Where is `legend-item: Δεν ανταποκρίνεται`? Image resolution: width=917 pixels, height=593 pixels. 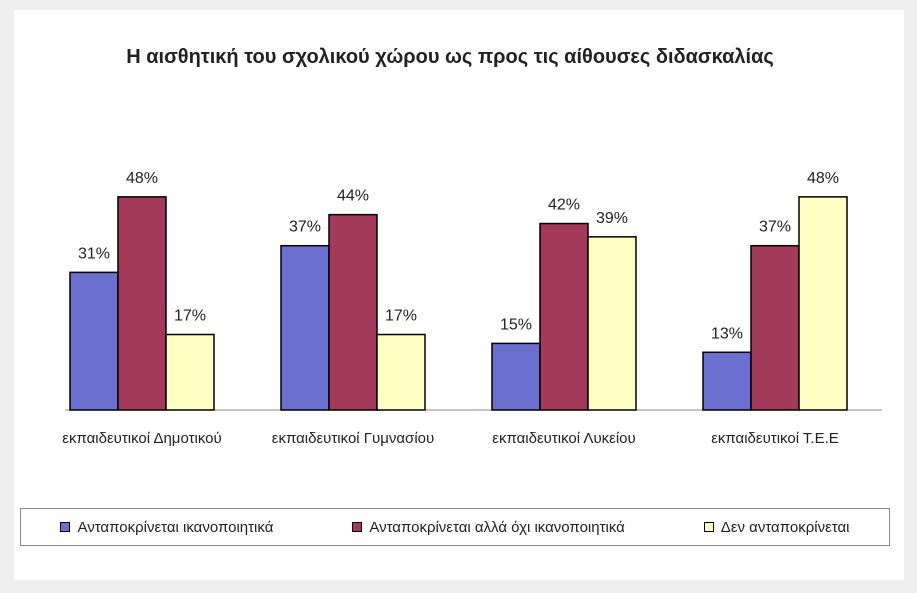
legend-item: Δεν ανταποκρίνεται is located at coordinates (776, 527).